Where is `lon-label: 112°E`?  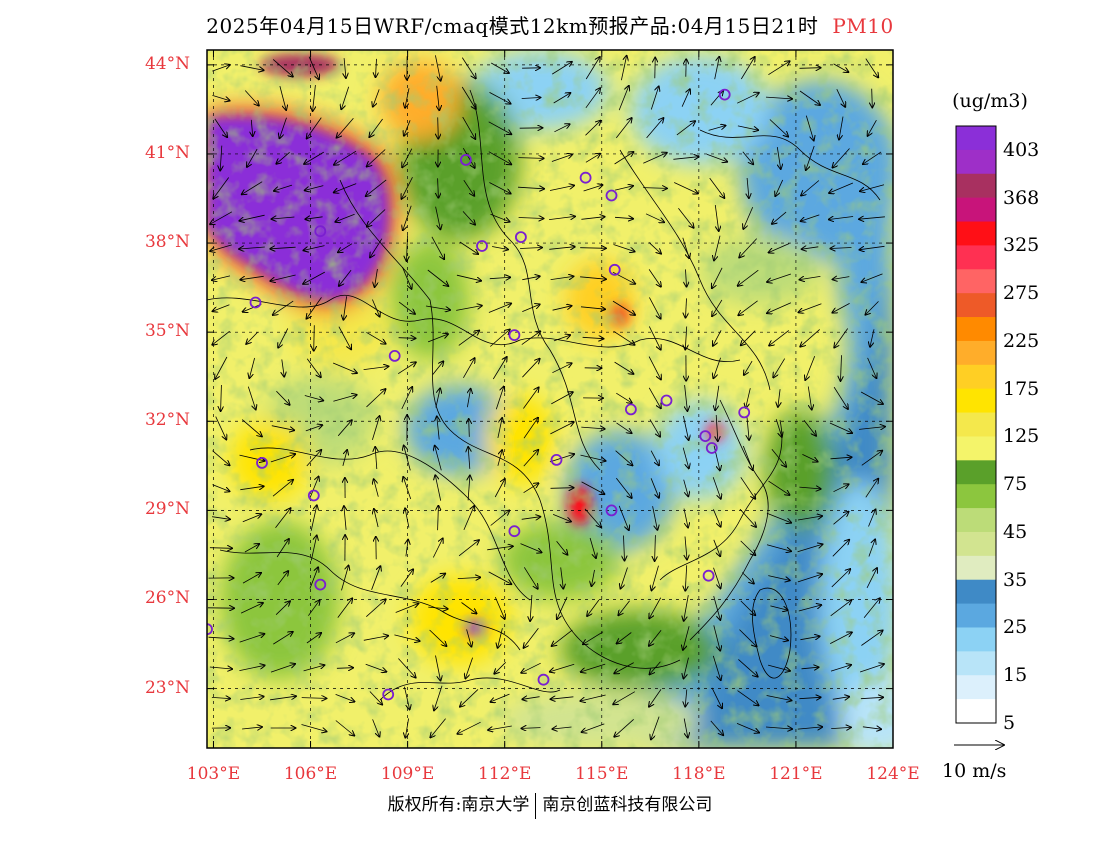 lon-label: 112°E is located at coordinates (505, 774).